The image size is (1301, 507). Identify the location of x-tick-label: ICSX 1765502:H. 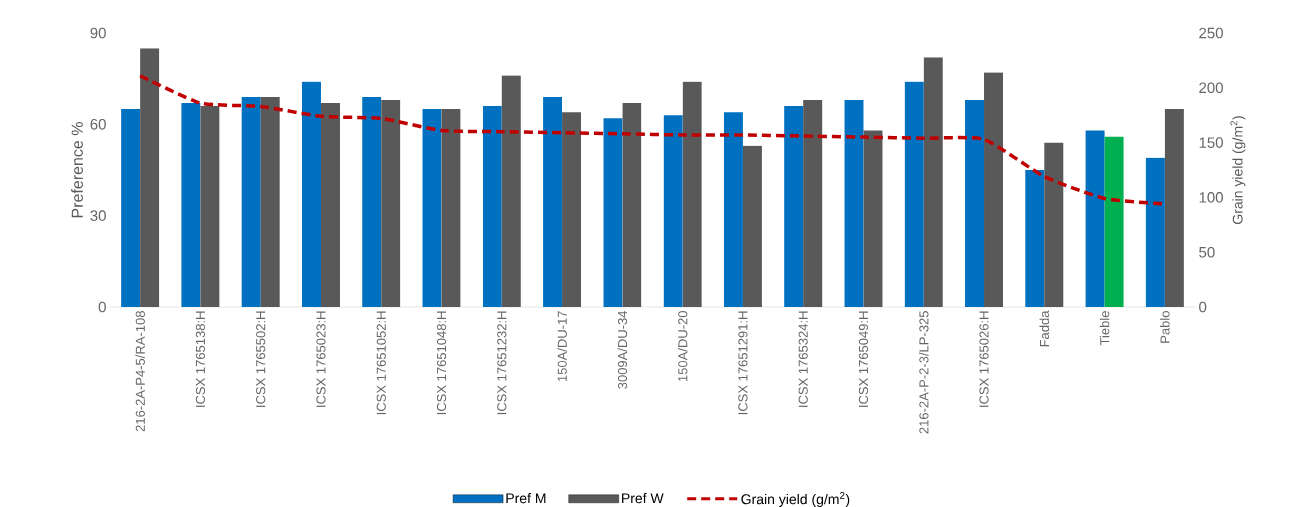
(261, 359).